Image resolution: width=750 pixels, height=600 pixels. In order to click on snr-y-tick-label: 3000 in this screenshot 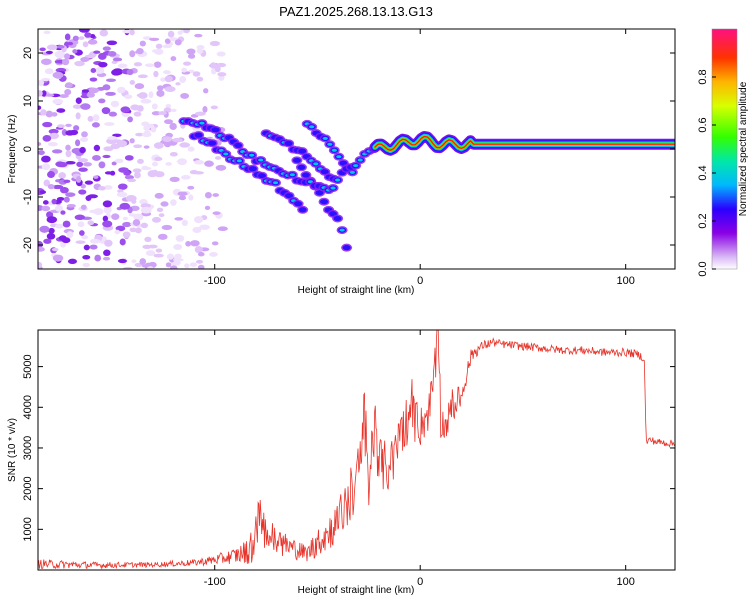, I will do `click(28, 448)`.